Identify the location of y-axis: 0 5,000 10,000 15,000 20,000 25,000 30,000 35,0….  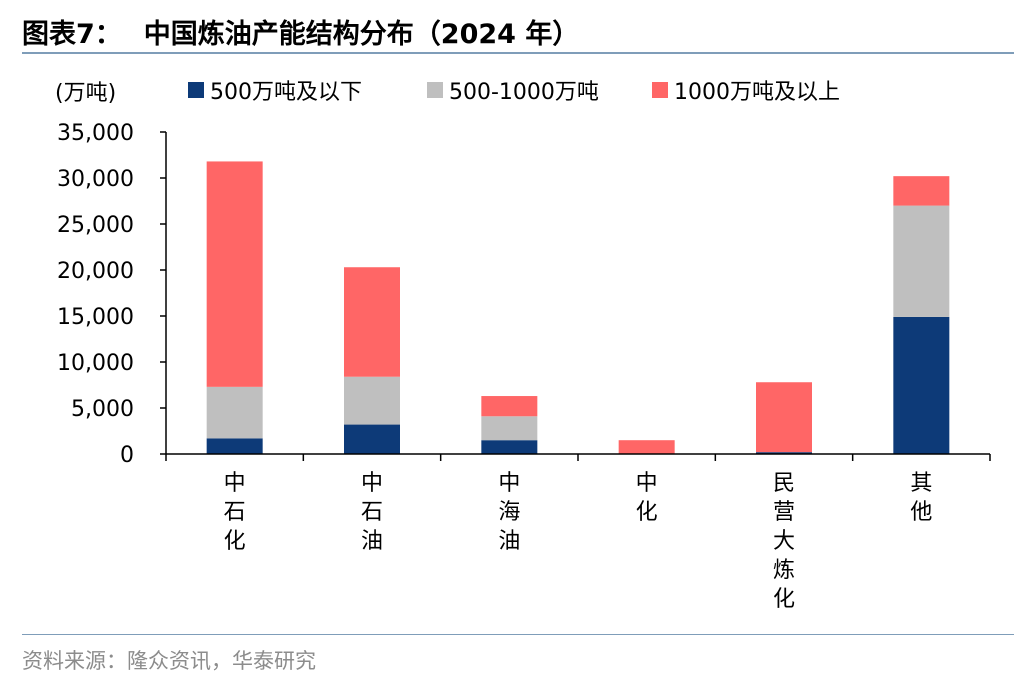
(112, 294).